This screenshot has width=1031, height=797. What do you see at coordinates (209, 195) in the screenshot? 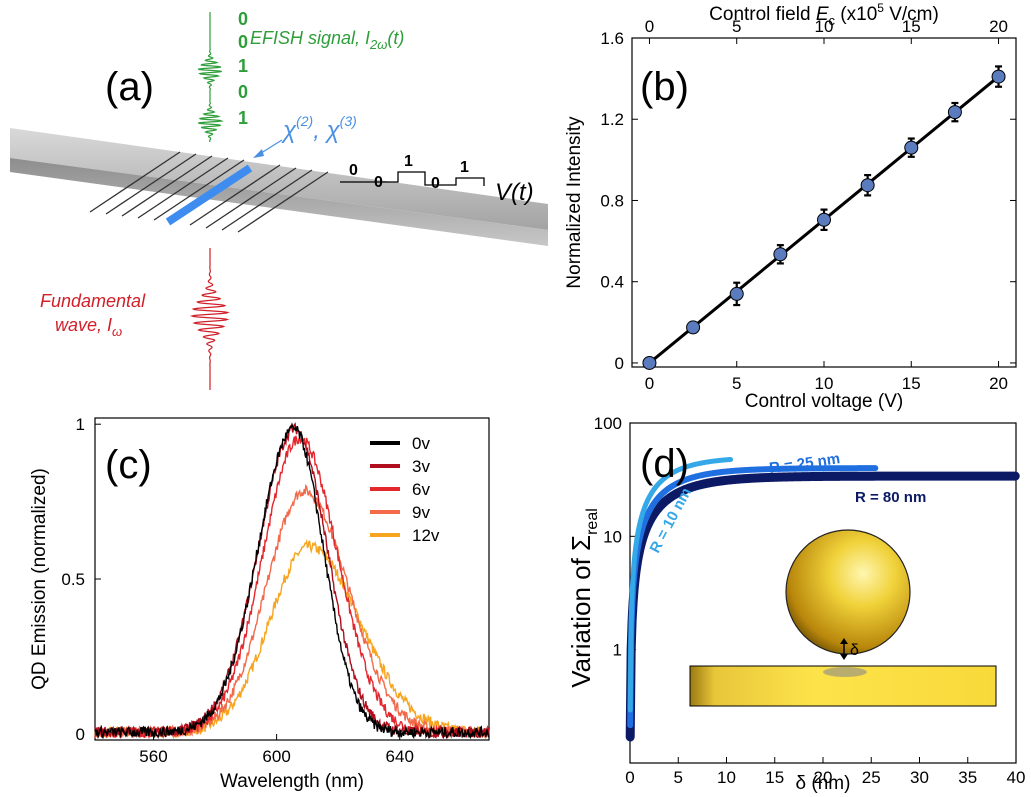
I see `active-region-highlight` at bounding box center [209, 195].